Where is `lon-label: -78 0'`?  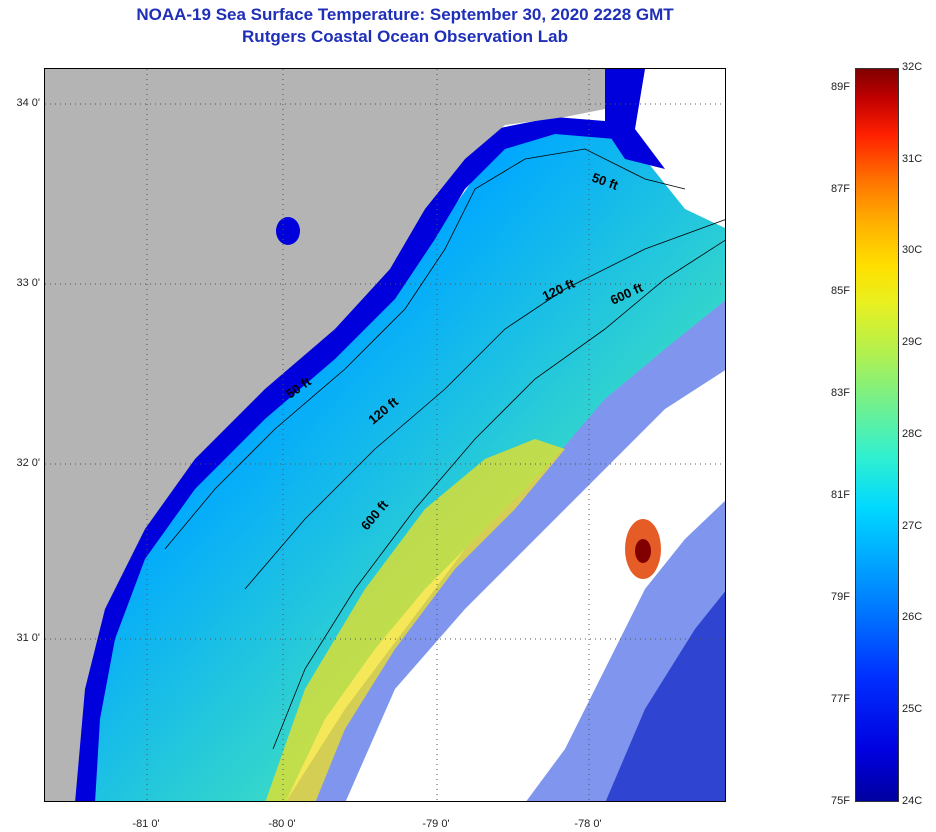
lon-label: -78 0' is located at coordinates (588, 824).